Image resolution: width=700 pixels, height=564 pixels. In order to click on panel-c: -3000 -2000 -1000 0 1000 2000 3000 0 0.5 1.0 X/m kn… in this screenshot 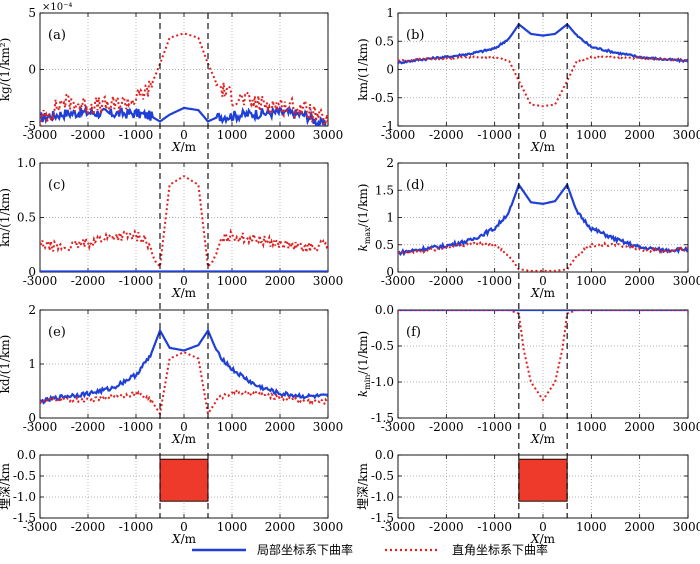, I will do `click(171, 228)`.